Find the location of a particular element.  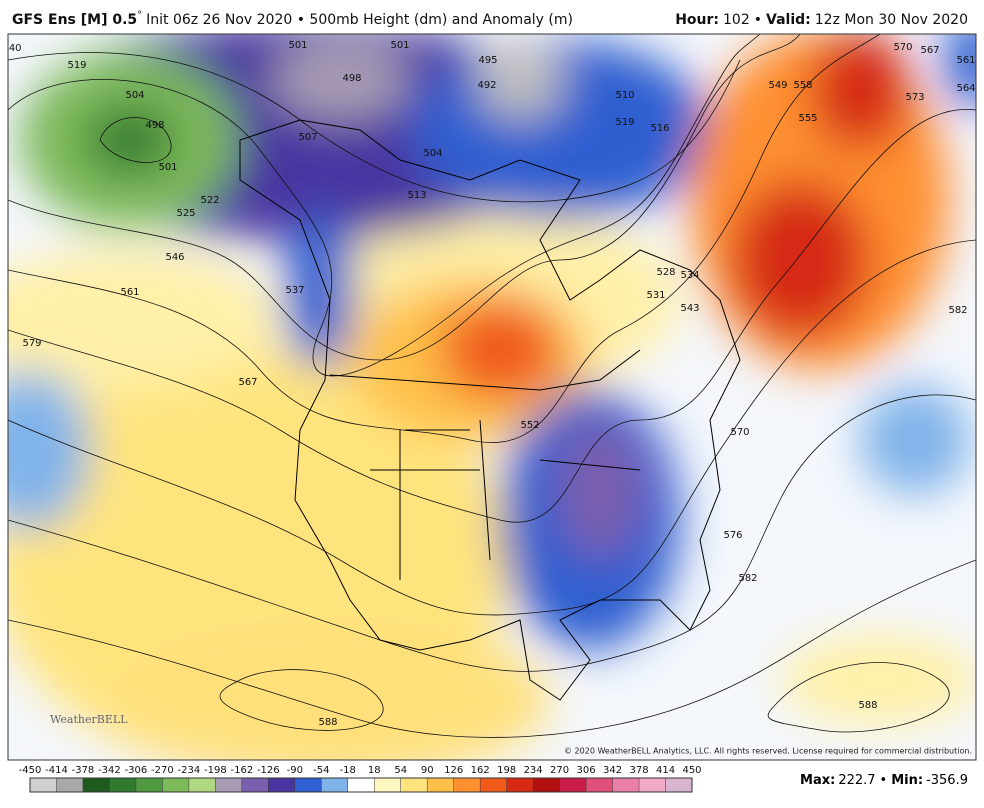

contour-label: 549 is located at coordinates (777, 85).